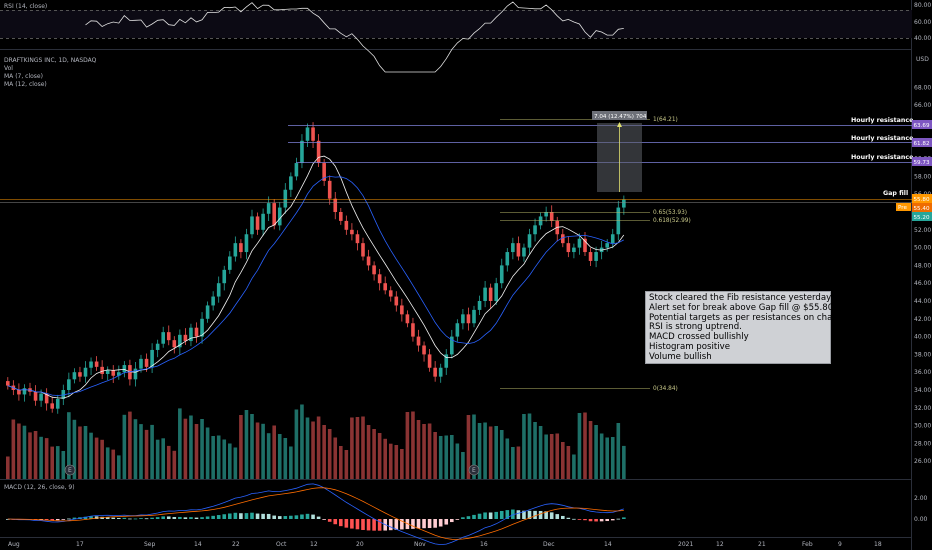  I want to click on price-axis-label: 46.00, so click(922, 283).